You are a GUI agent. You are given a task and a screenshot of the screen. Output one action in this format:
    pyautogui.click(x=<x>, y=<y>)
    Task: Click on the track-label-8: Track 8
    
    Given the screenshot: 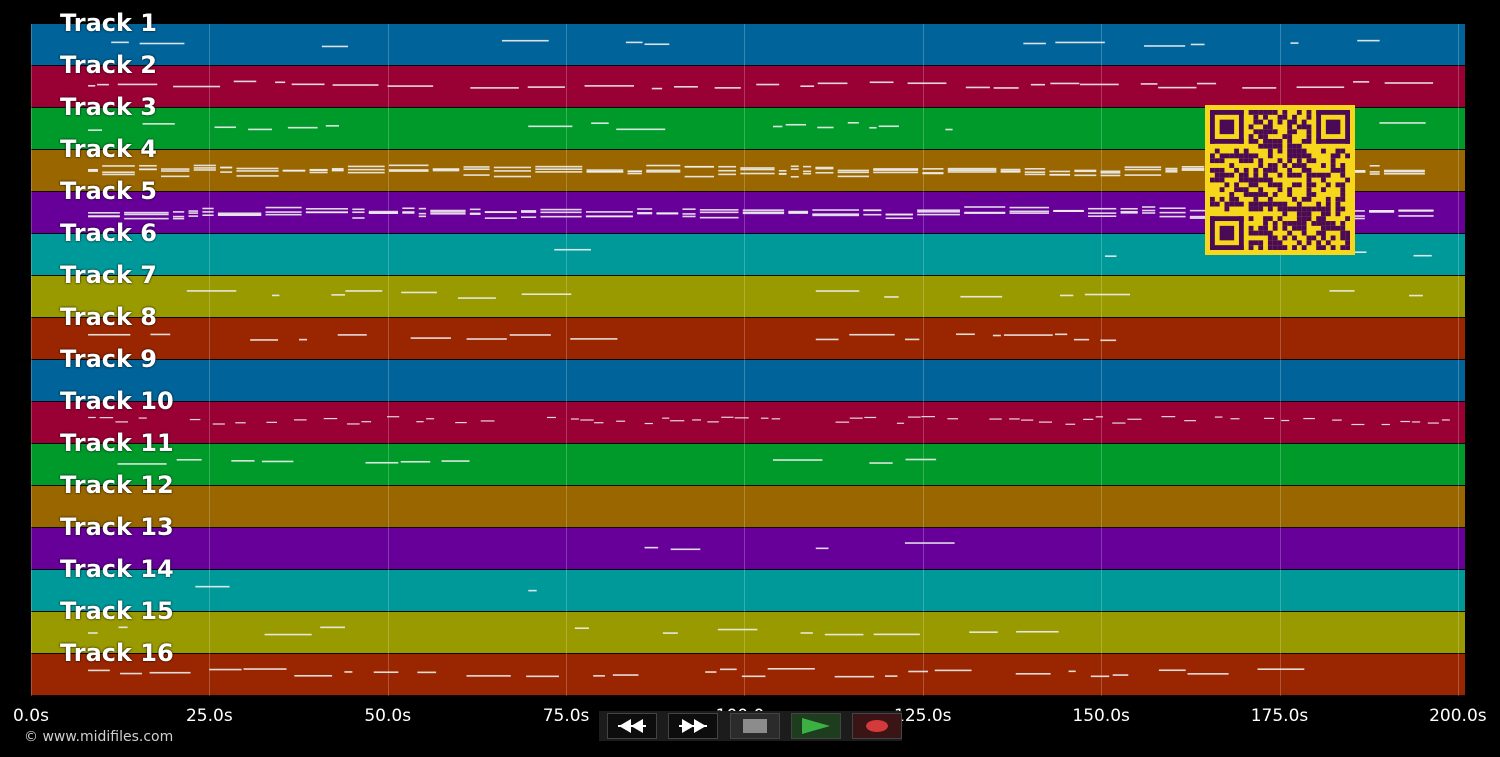 What is the action you would take?
    pyautogui.click(x=109, y=317)
    